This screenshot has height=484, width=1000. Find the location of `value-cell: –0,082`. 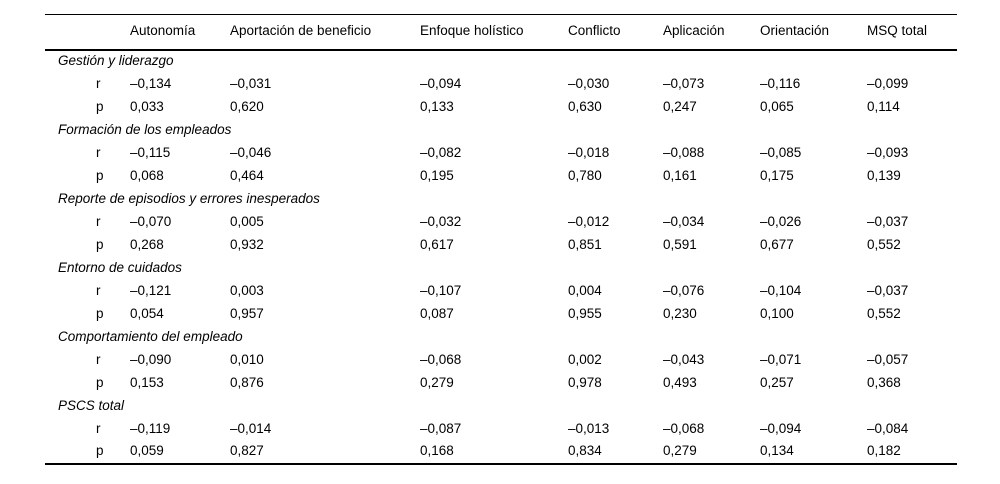

value-cell: –0,082 is located at coordinates (441, 152).